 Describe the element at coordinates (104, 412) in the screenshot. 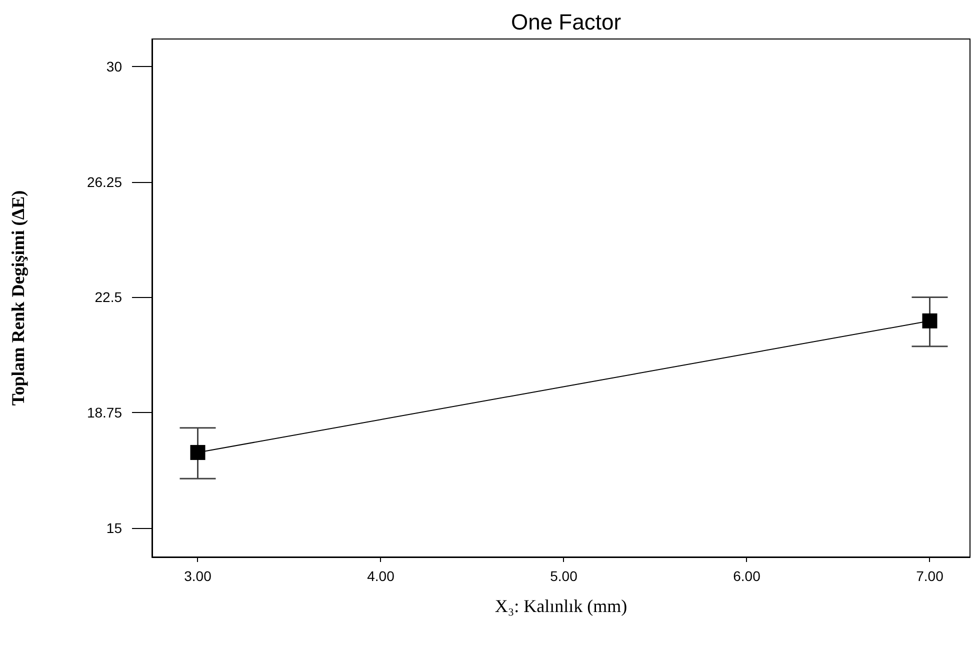

I see `y-tick-label: 18.75` at that location.